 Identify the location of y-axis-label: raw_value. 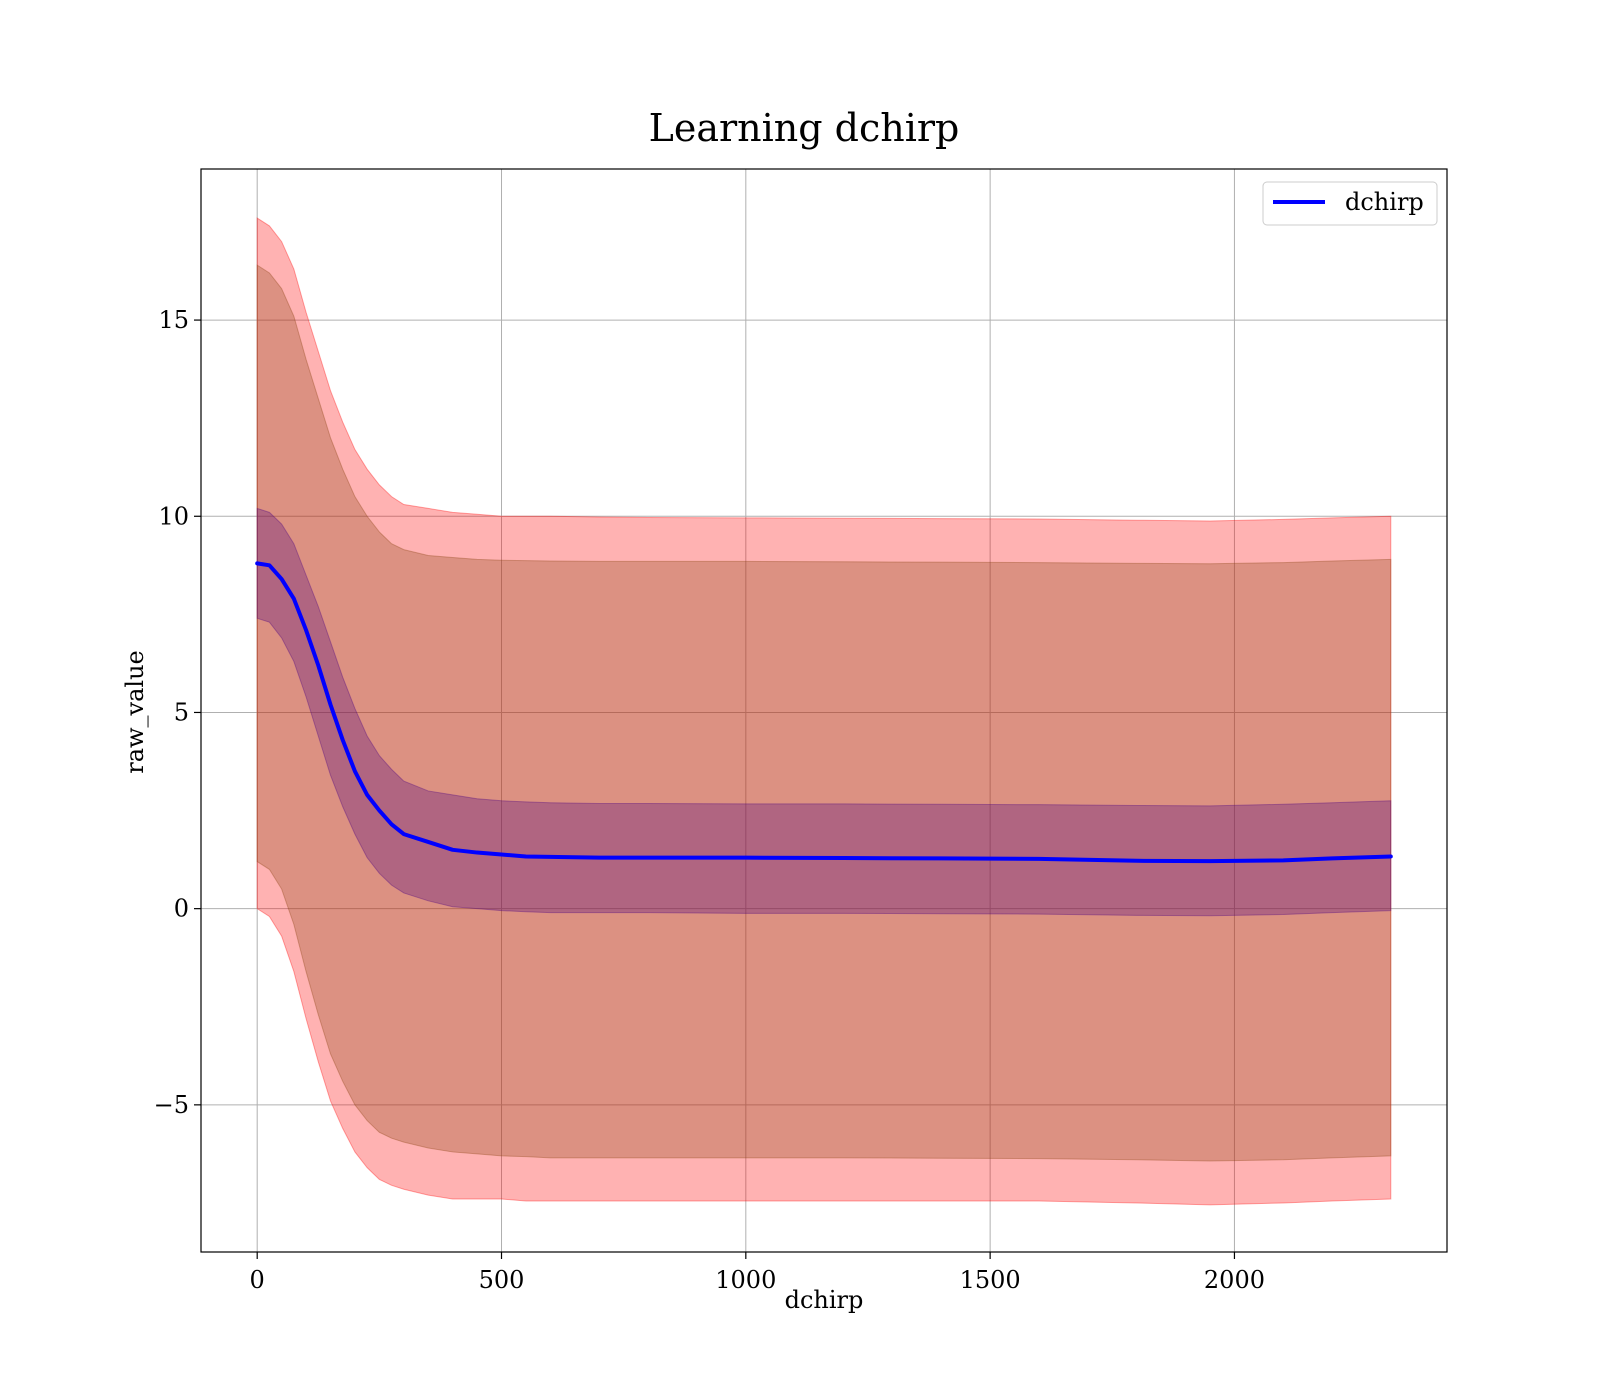
(135, 712).